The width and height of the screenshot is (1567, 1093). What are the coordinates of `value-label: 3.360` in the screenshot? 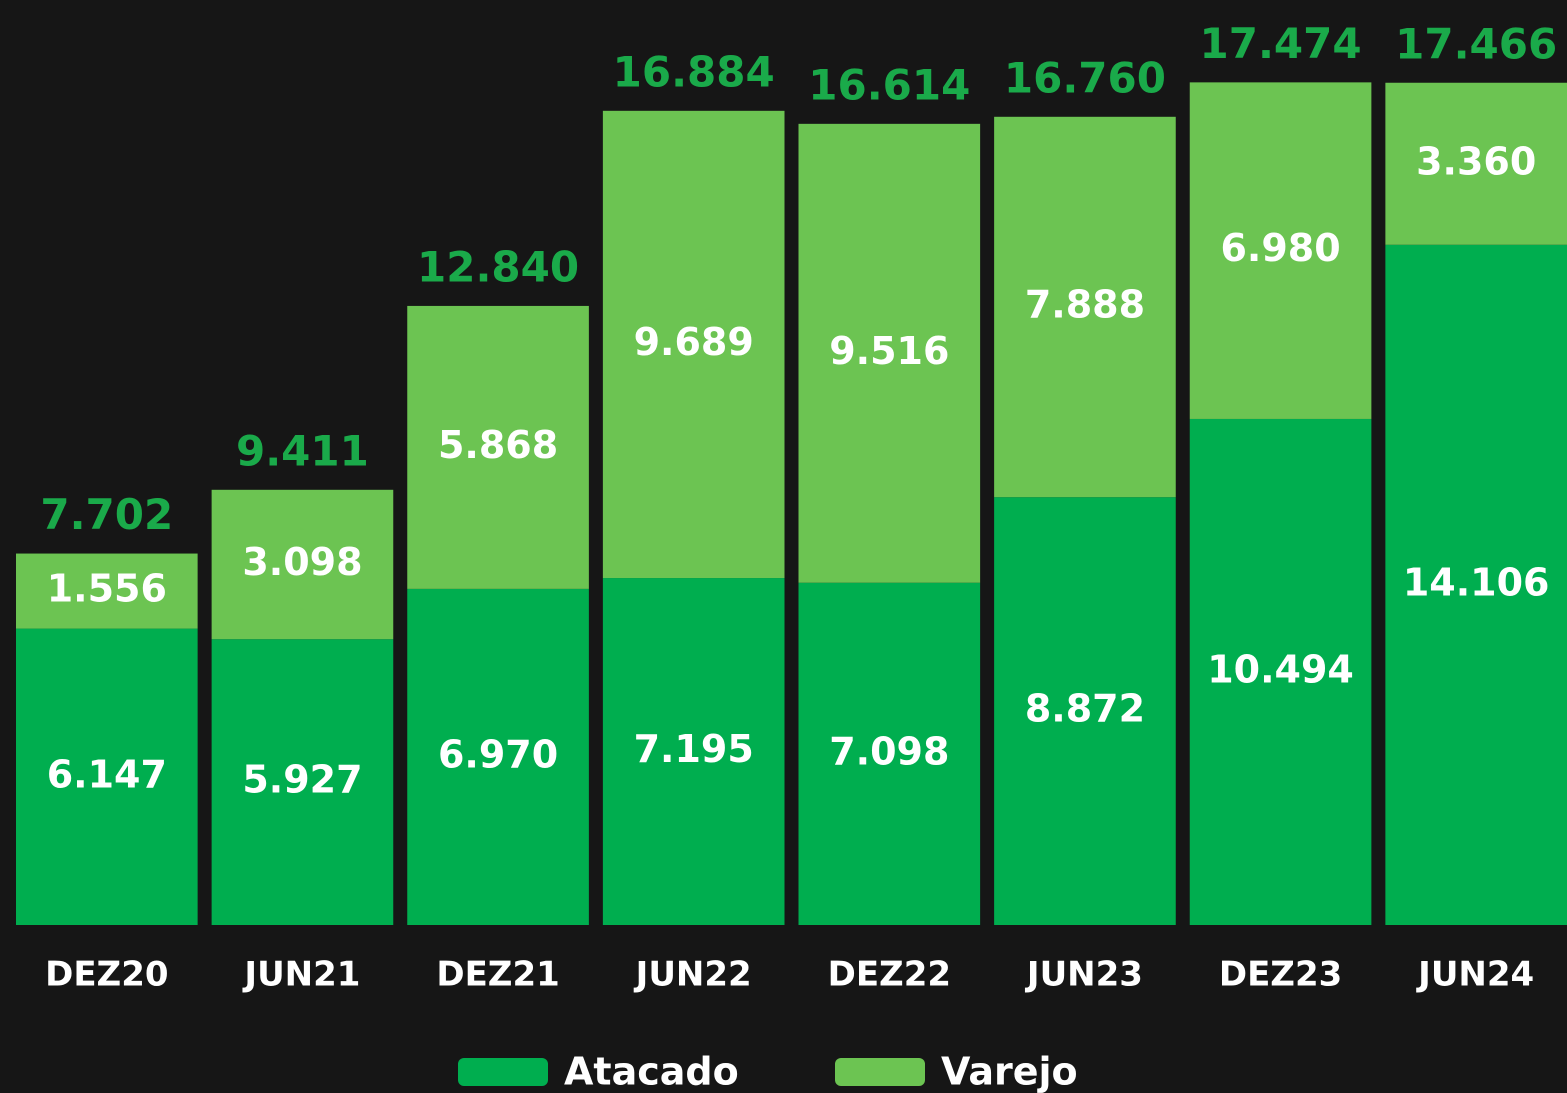 It's located at (1476, 161).